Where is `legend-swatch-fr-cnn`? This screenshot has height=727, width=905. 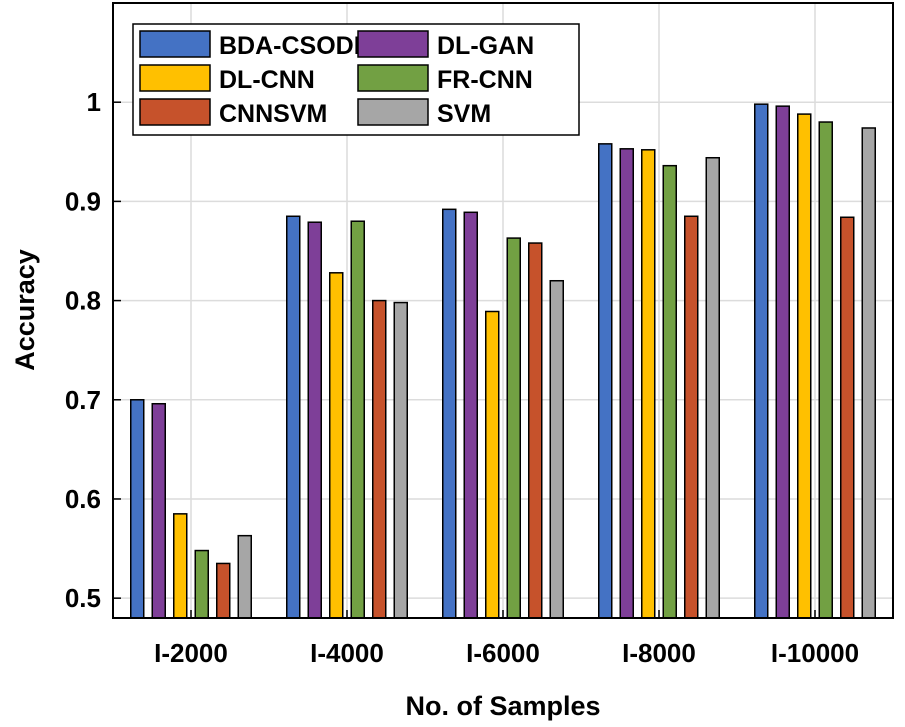
legend-swatch-fr-cnn is located at coordinates (393, 78).